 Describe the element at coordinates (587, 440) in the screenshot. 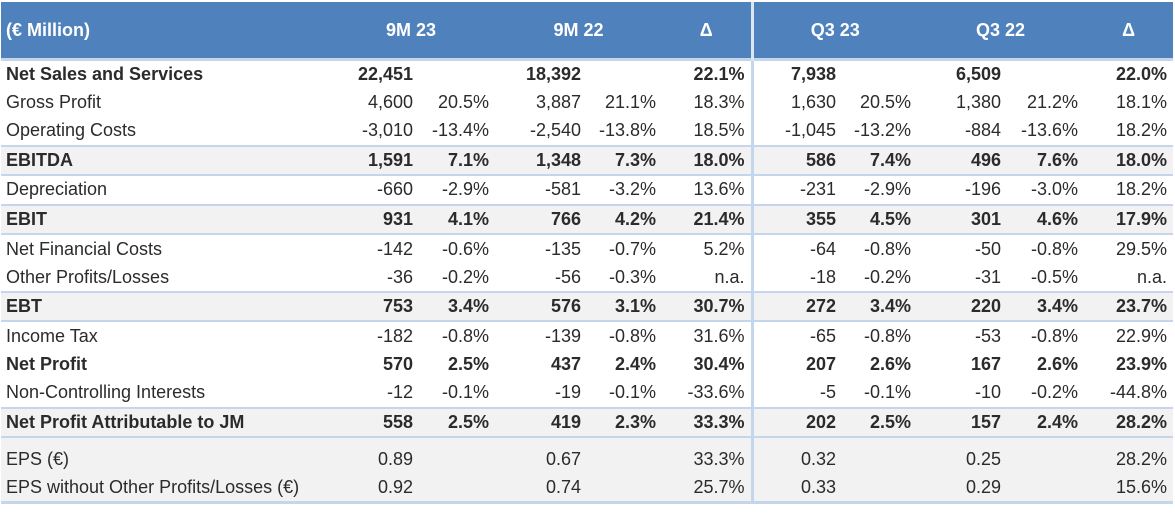

I see `spacer-row` at that location.